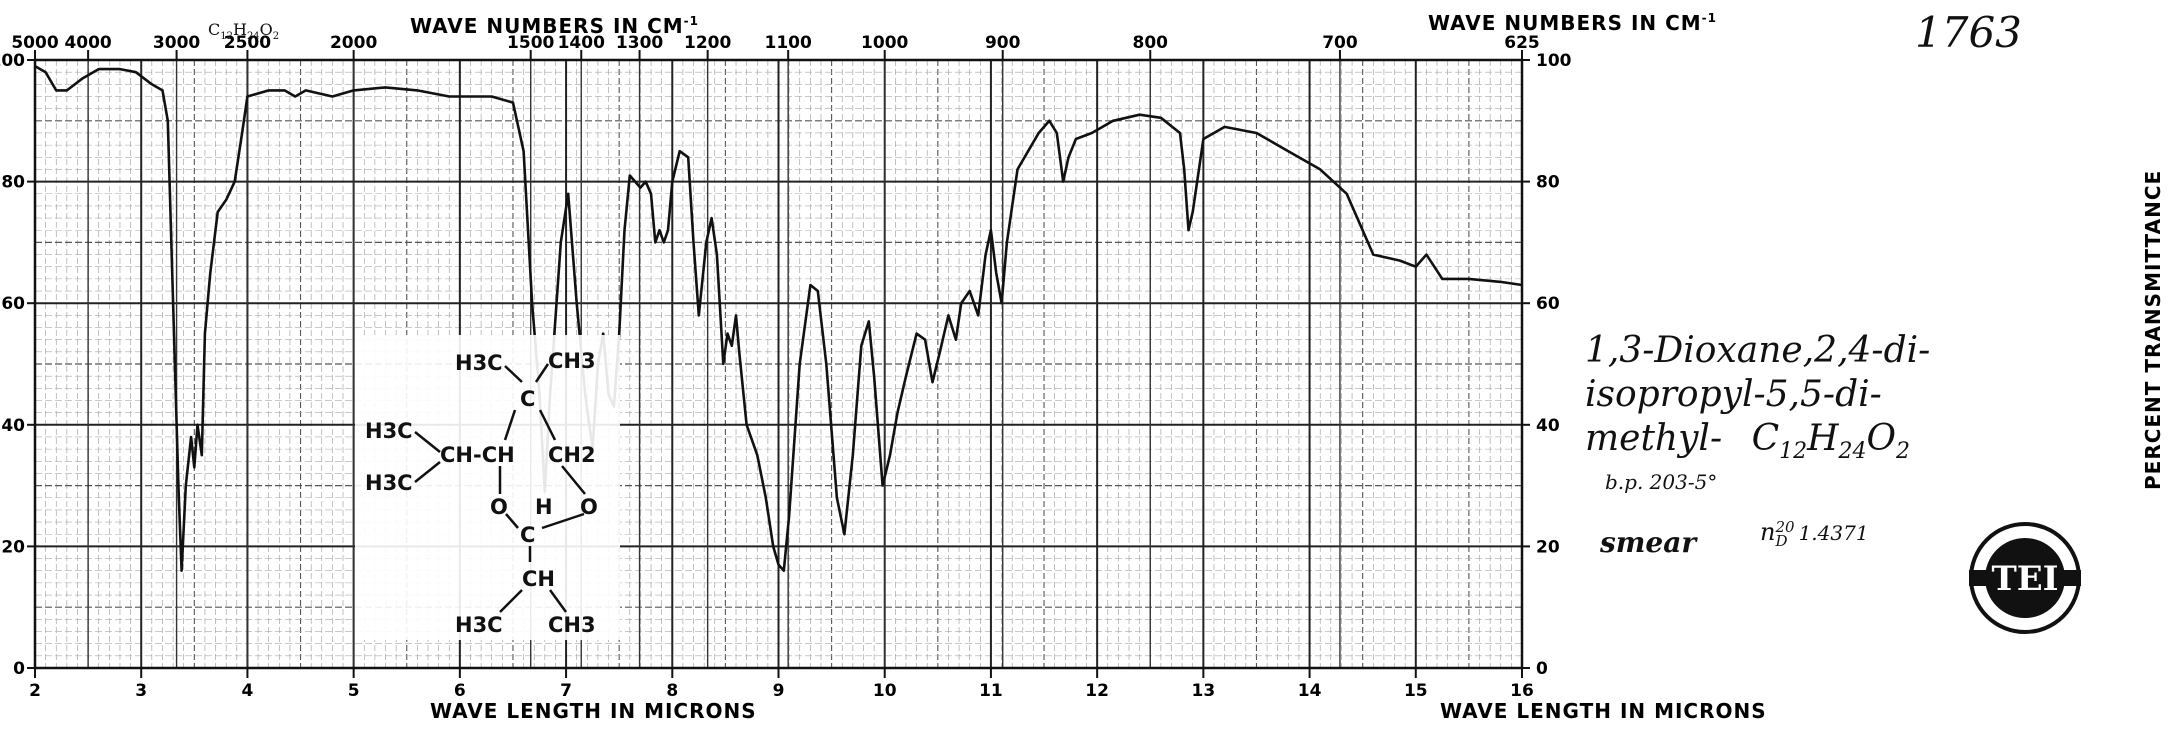  I want to click on top-tick-label: 1500, so click(530, 43).